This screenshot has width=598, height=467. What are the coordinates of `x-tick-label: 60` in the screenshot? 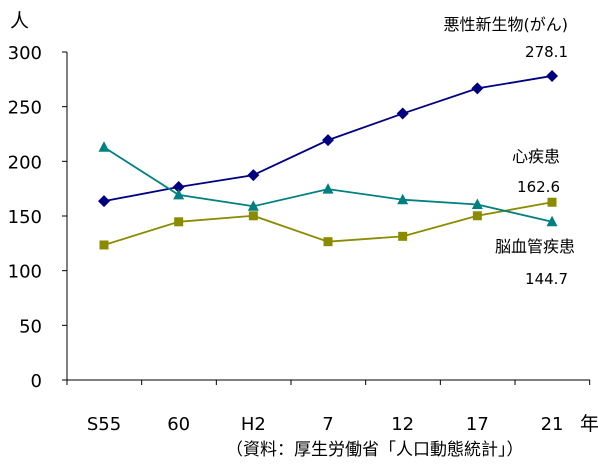 It's located at (178, 424).